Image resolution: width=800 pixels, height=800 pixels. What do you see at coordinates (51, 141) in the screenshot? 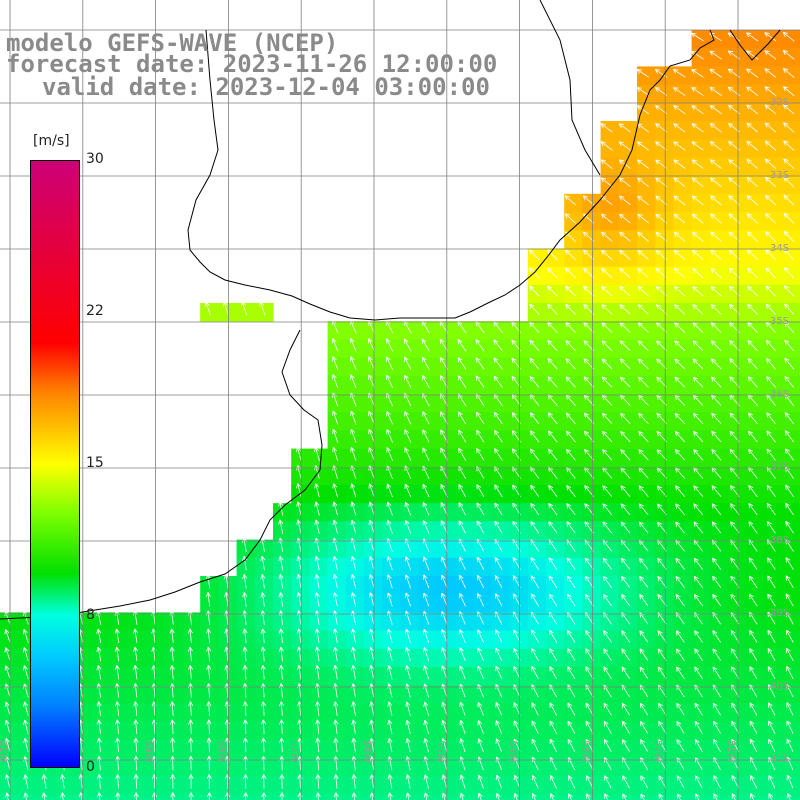
I see `colorbar-unit: [m/s]` at bounding box center [51, 141].